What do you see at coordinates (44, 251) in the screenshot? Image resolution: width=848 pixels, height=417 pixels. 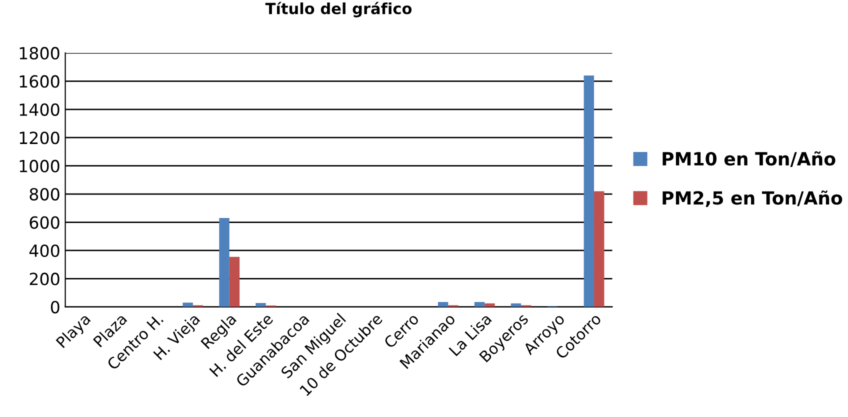 I see `y-tick-label: 400` at bounding box center [44, 251].